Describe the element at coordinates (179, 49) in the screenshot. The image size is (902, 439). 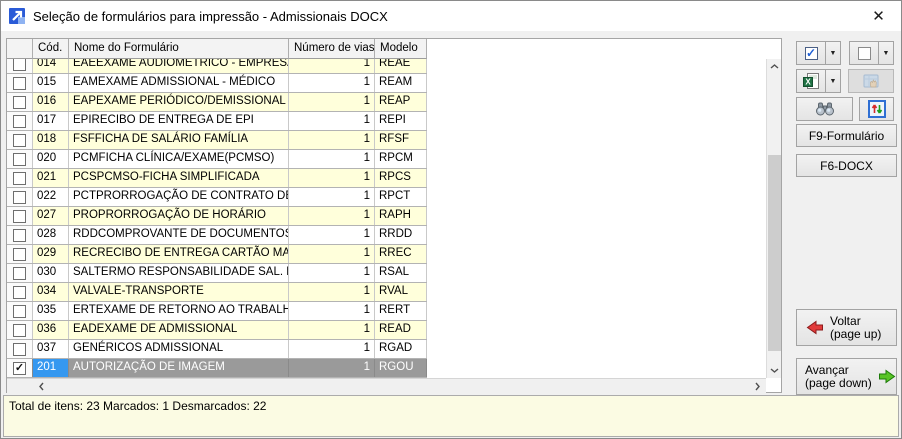
I see `header-nome: Nome do Formulário` at that location.